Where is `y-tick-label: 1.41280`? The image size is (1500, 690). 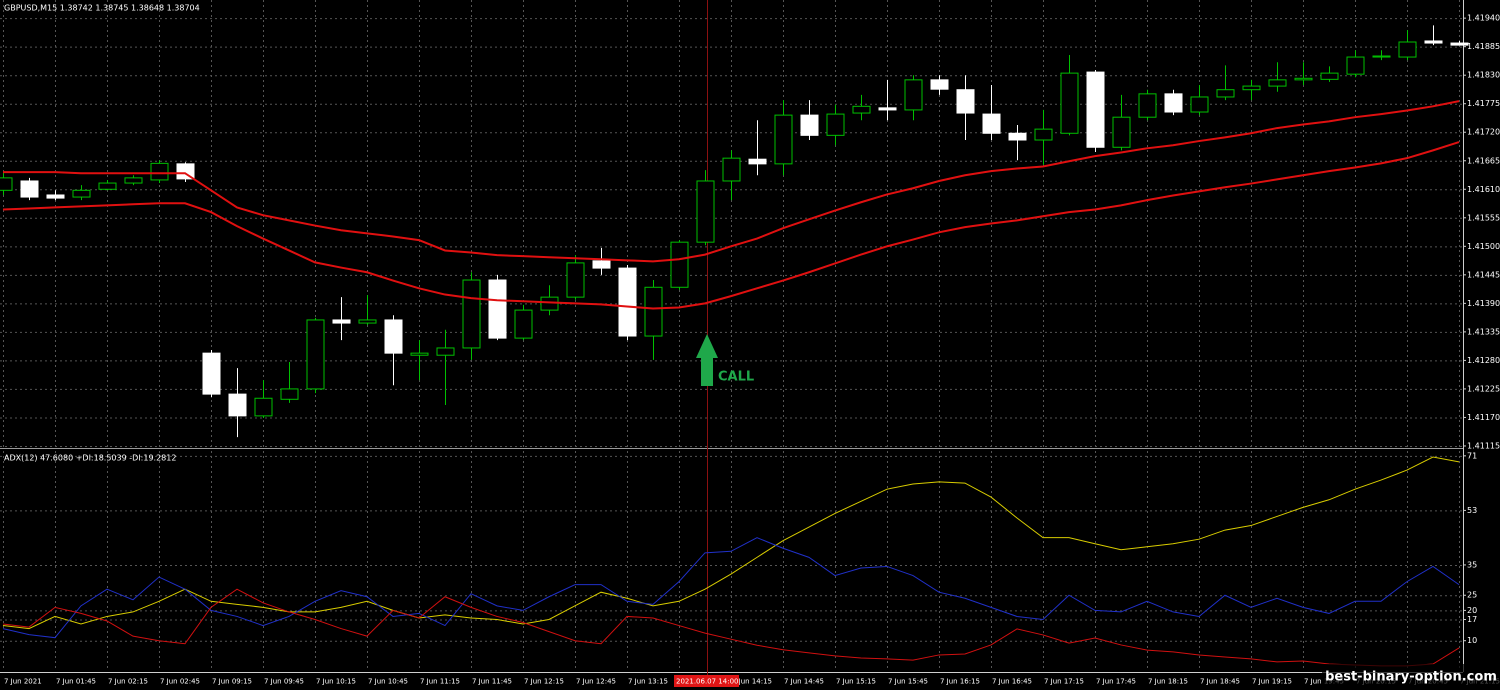
y-tick-label: 1.41280 is located at coordinates (1483, 360).